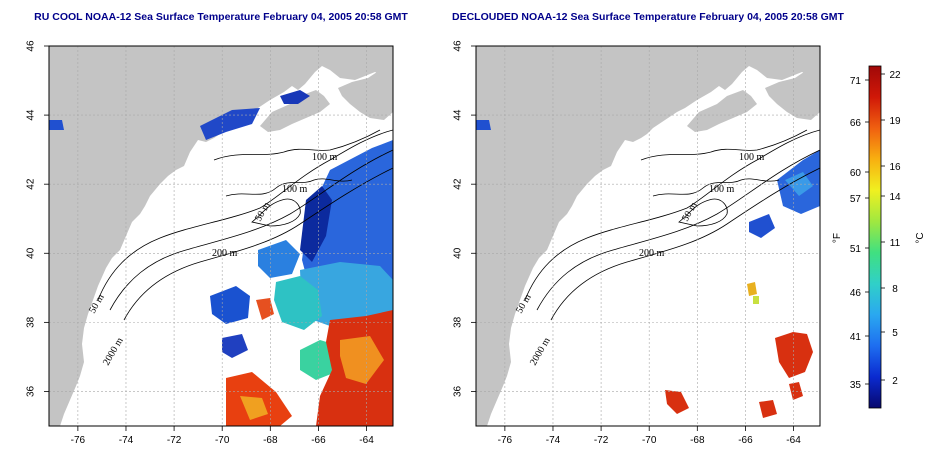 This screenshot has width=950, height=475. I want to click on colorbar-f-tick-label: 60, so click(856, 173).